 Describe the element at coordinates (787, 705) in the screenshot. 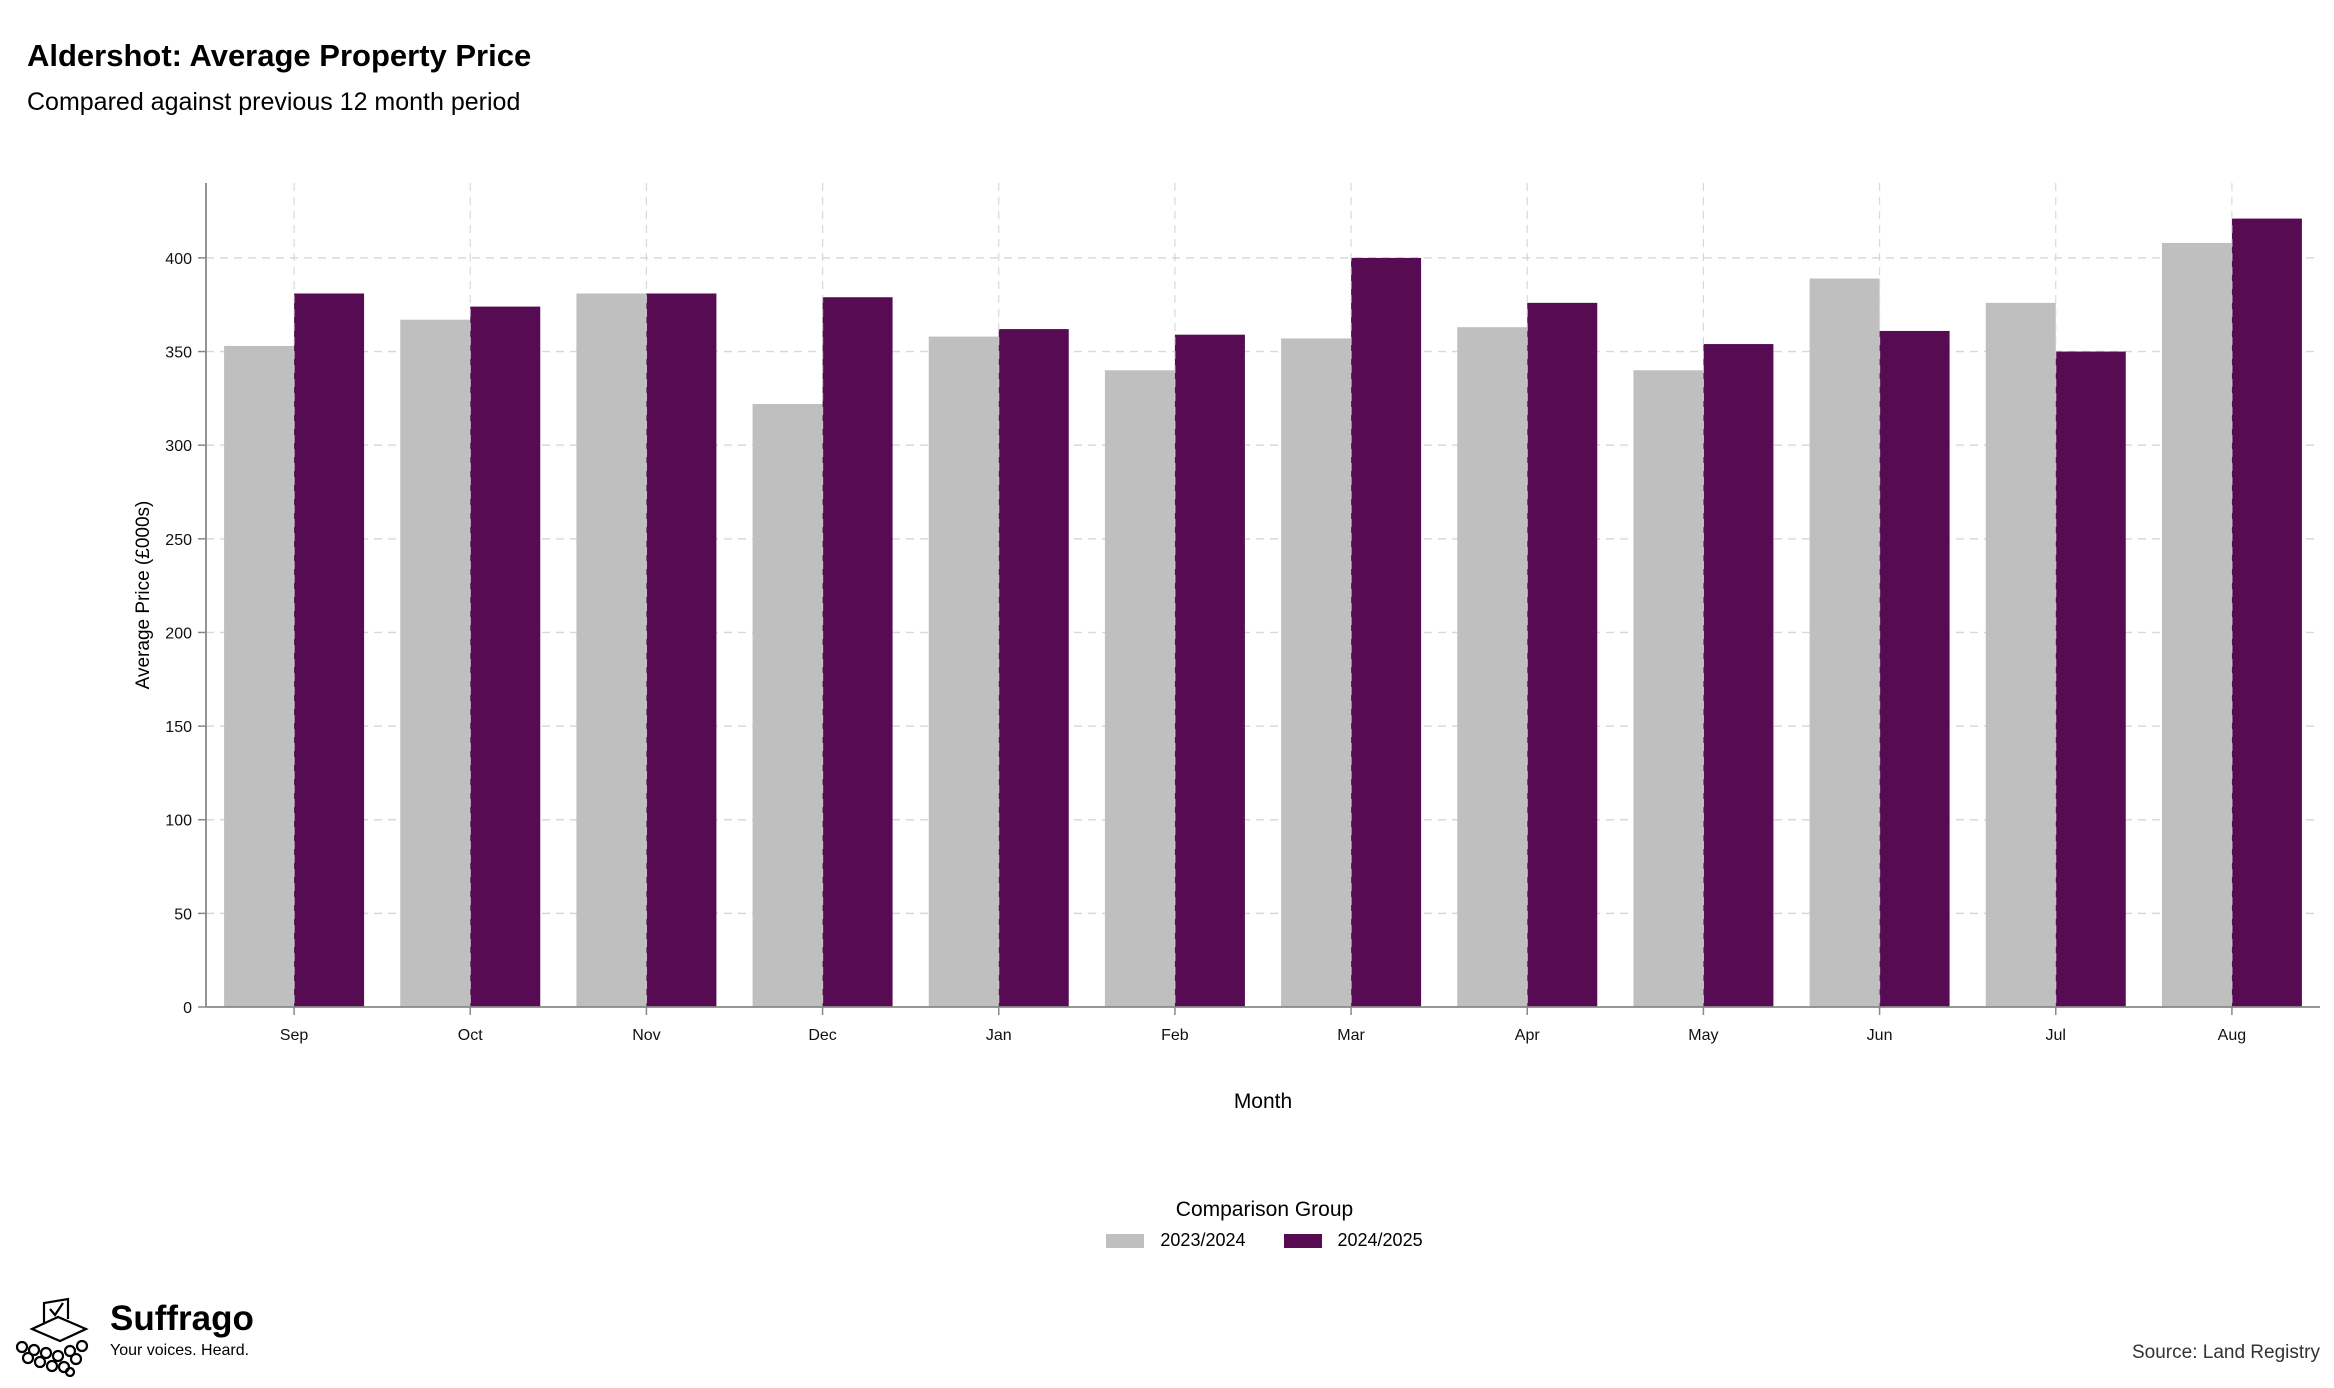

I see `bar-2023-2024-dec` at that location.